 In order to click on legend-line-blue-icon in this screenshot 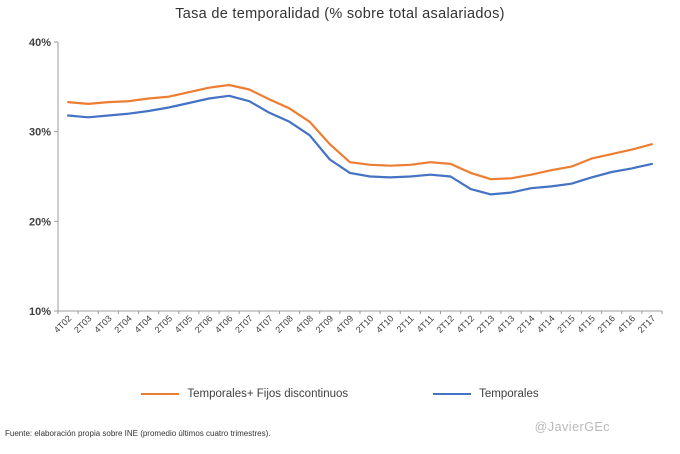, I will do `click(452, 394)`.